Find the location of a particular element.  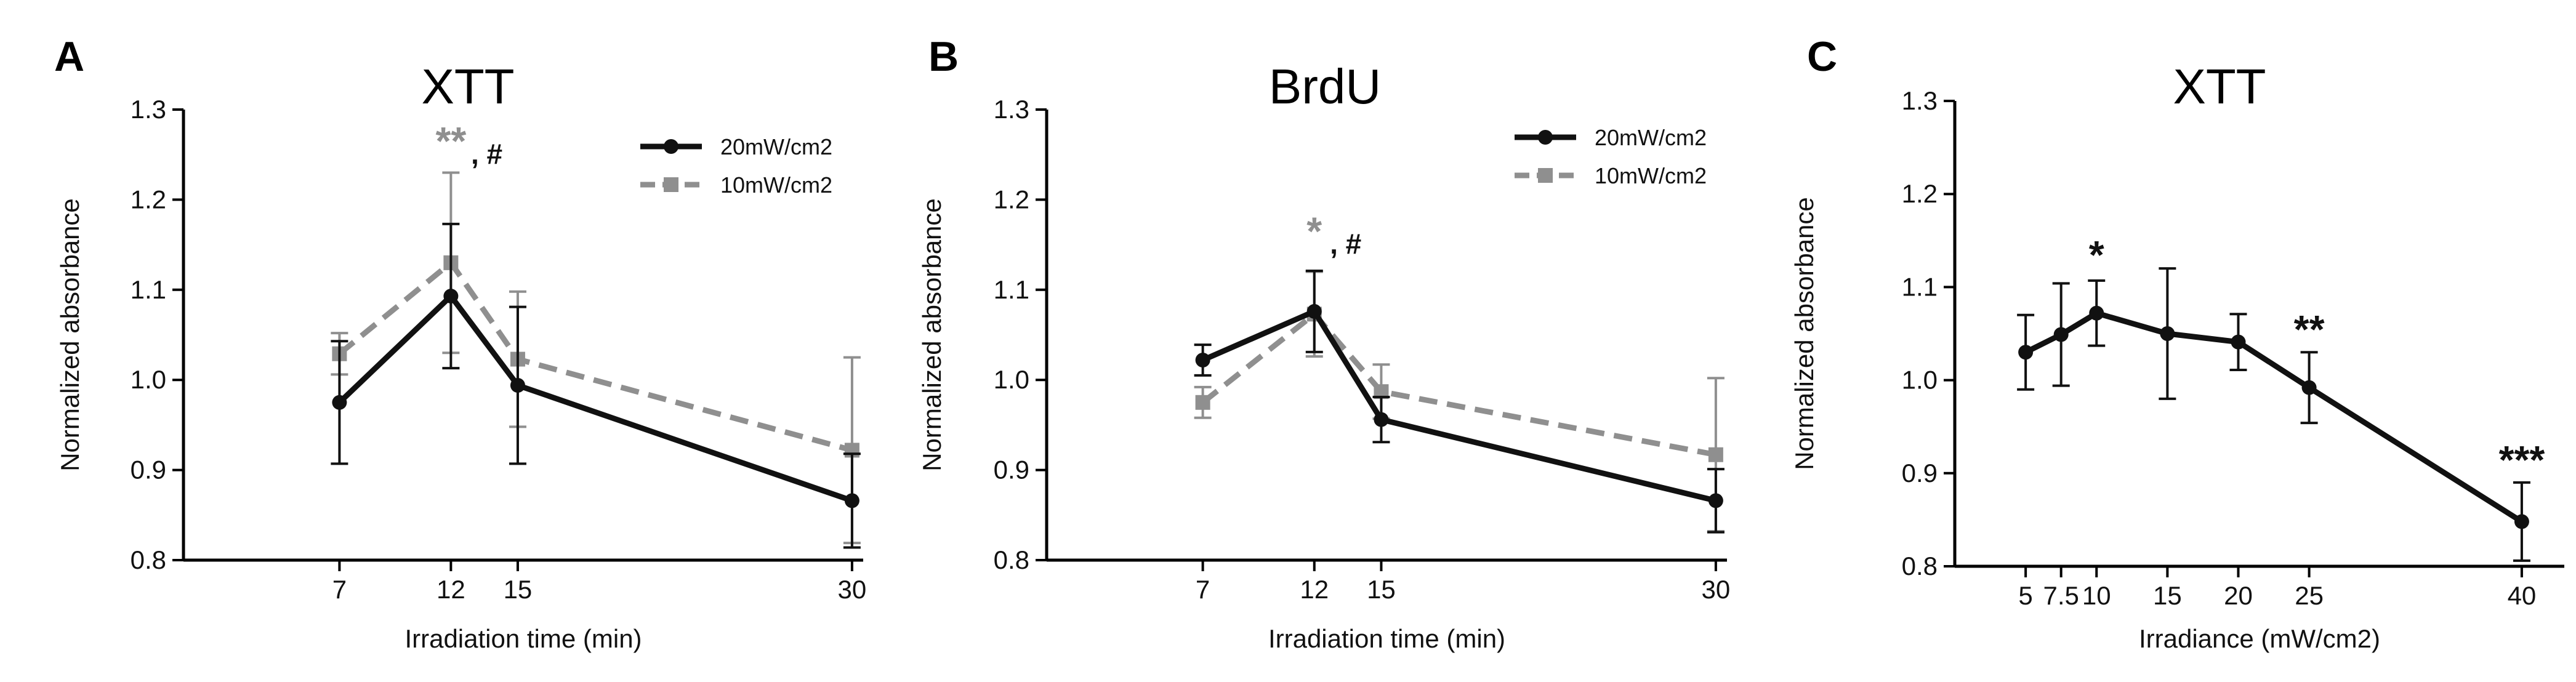

x-tick-label: 40 is located at coordinates (2522, 595).